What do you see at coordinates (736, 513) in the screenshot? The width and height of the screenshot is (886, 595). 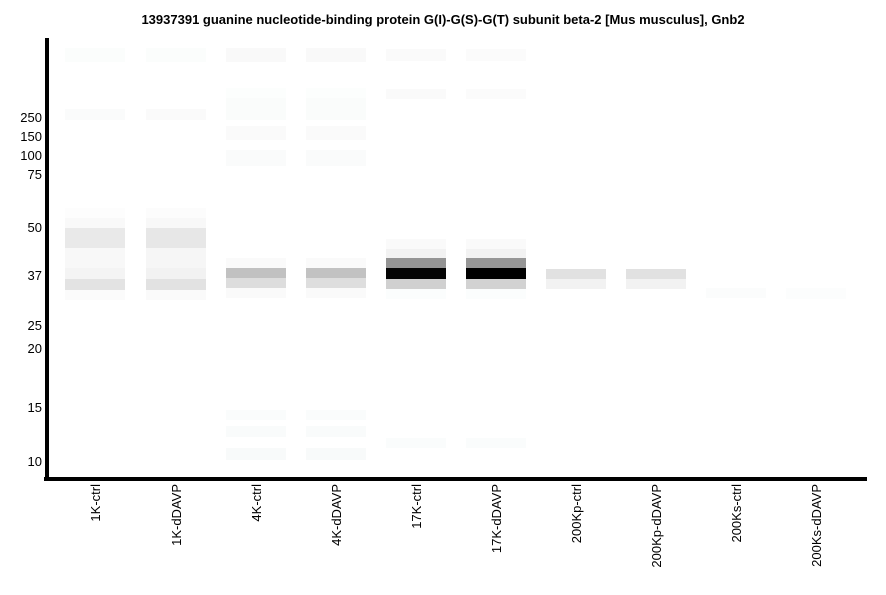 I see `lane-label: 200Ks-ctrl` at bounding box center [736, 513].